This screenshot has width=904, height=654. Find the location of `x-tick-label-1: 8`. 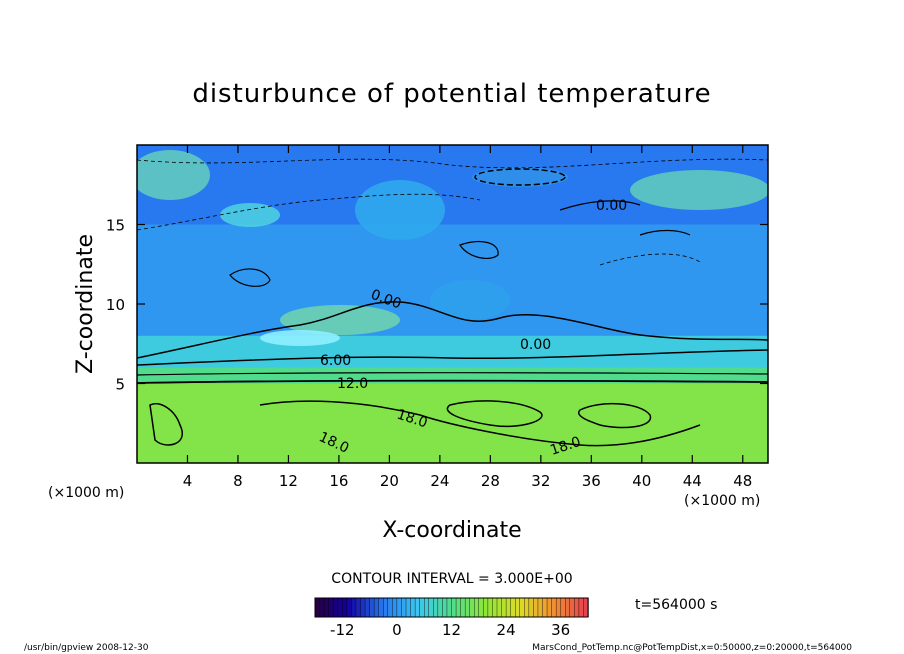

x-tick-label-1: 8 is located at coordinates (238, 481).